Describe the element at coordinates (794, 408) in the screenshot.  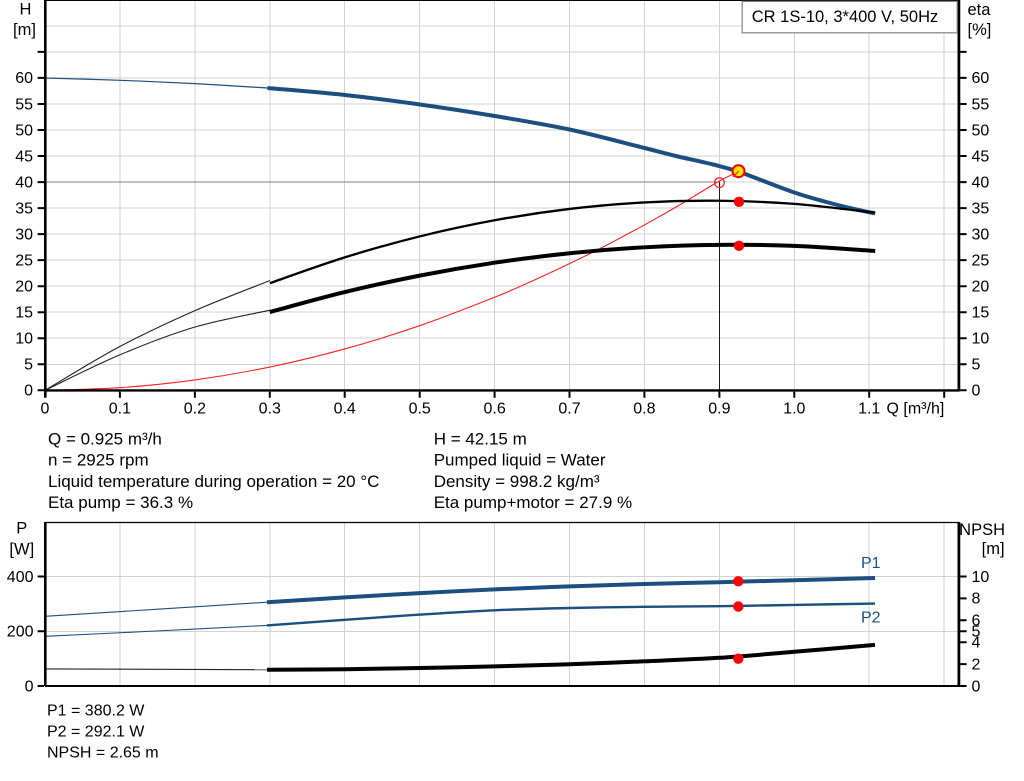
I see `svg-text: 1.0` at that location.